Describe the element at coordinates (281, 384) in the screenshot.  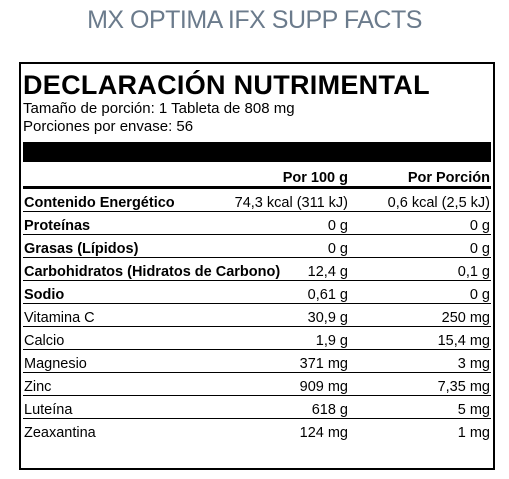
I see `nutrient-value: 909 mg` at that location.